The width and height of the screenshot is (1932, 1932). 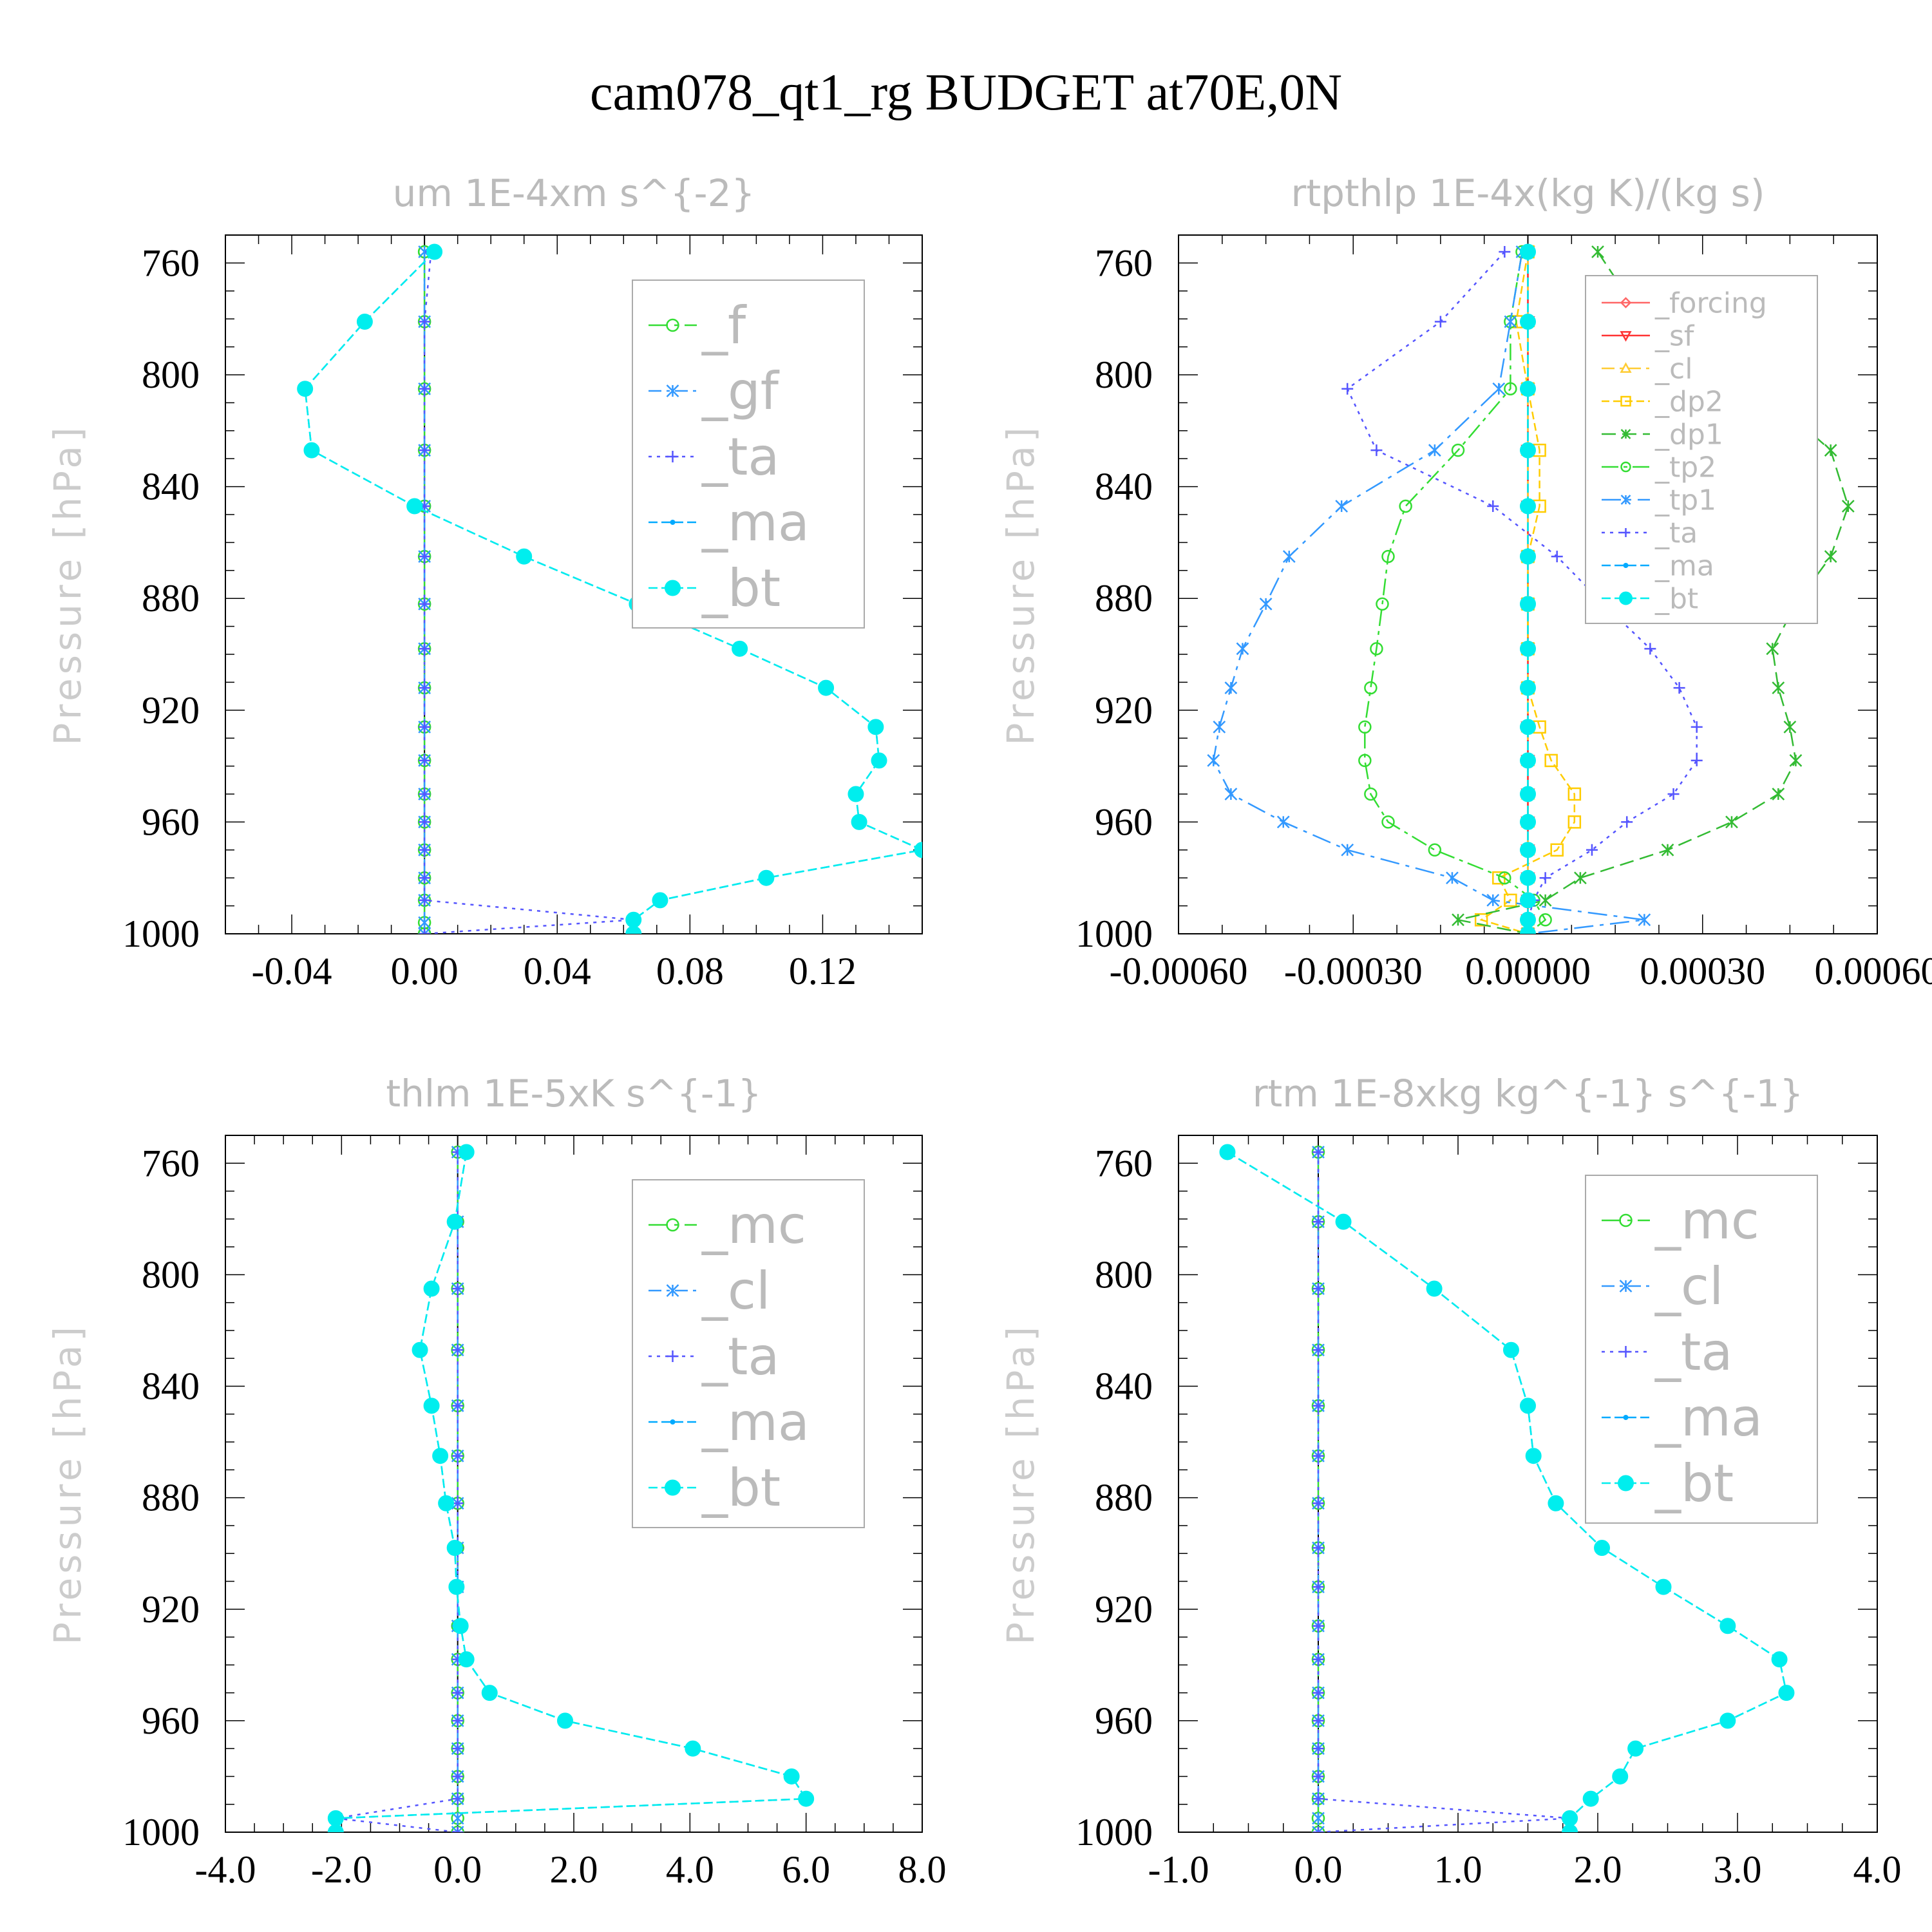 I want to click on legend: _forcing_sf_cl_dp2_dp1_tp2_tp1_ta_ma_bt, so click(x=1702, y=449).